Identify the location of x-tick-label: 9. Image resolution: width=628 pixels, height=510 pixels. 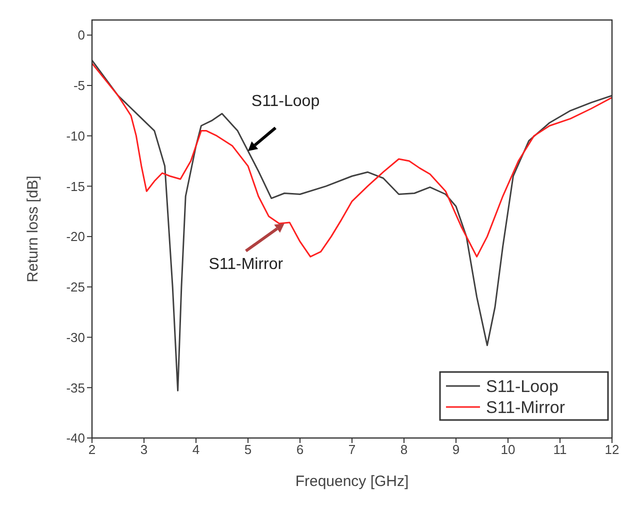
(456, 450).